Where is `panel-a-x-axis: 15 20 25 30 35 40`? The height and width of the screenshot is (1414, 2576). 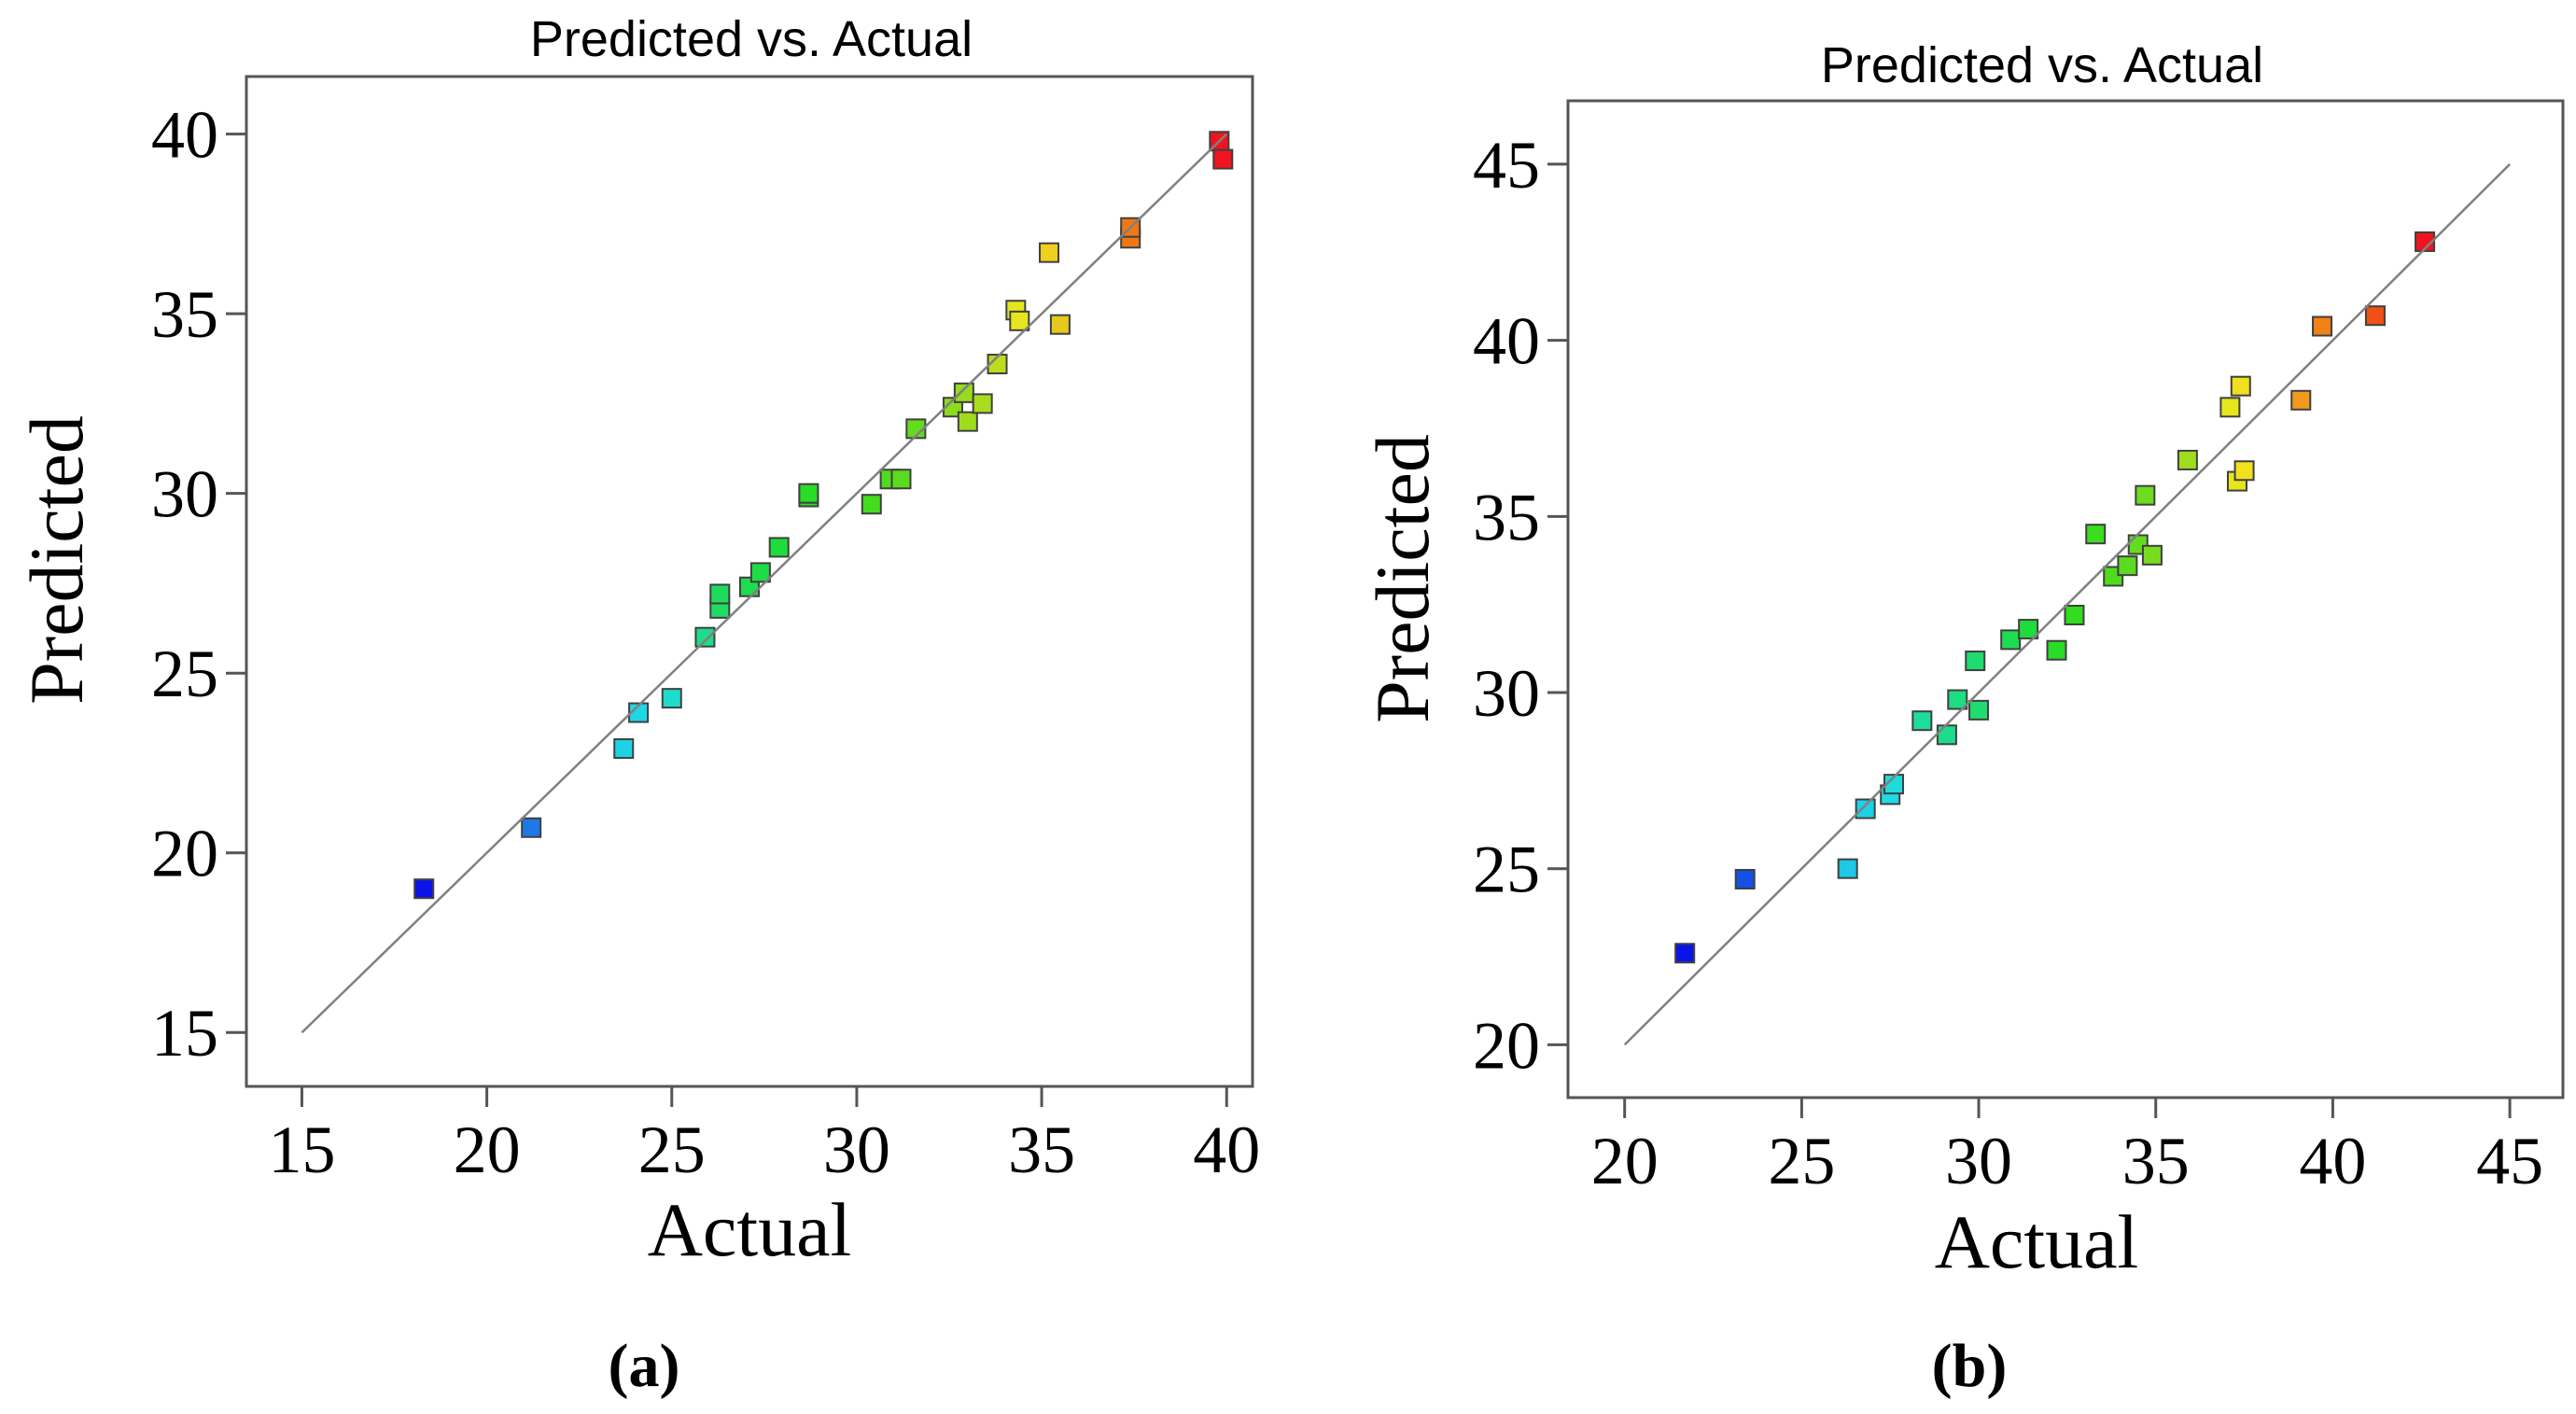 panel-a-x-axis: 15 20 25 30 35 40 is located at coordinates (764, 1136).